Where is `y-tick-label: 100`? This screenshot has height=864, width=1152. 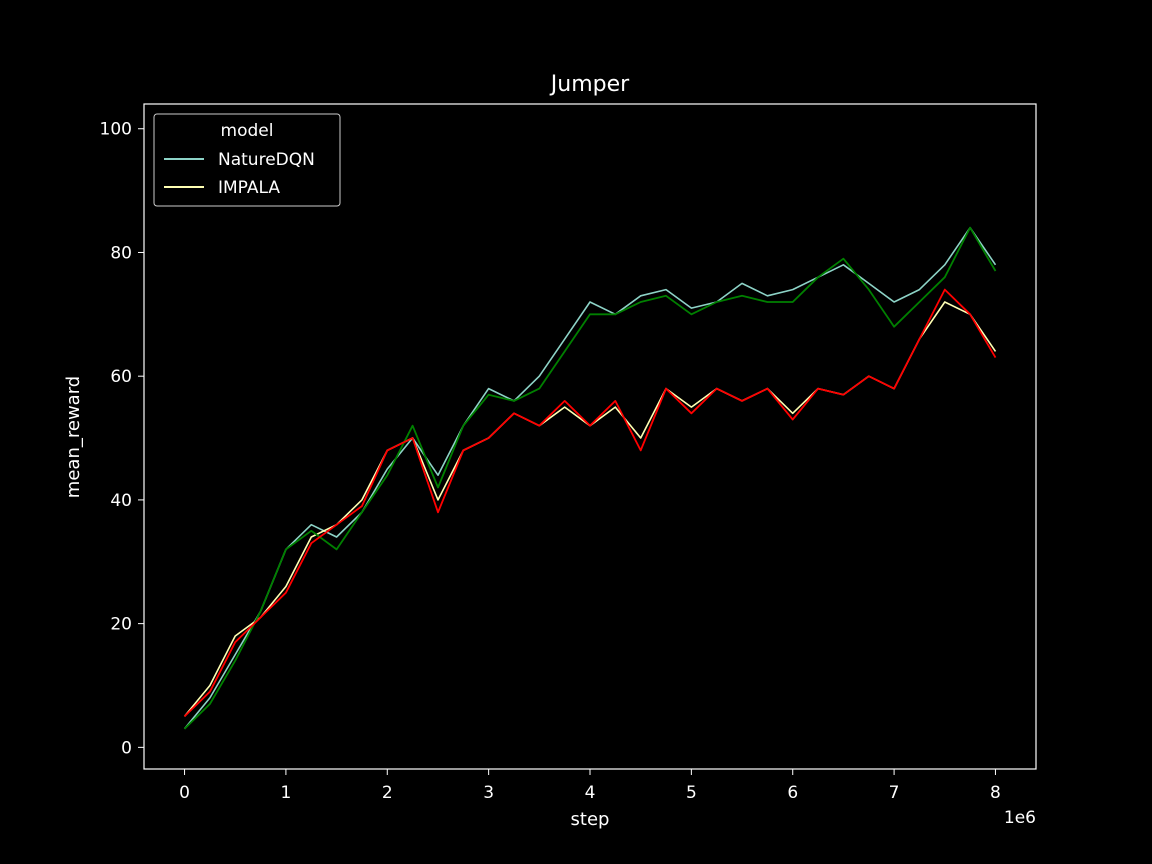 y-tick-label: 100 is located at coordinates (116, 130).